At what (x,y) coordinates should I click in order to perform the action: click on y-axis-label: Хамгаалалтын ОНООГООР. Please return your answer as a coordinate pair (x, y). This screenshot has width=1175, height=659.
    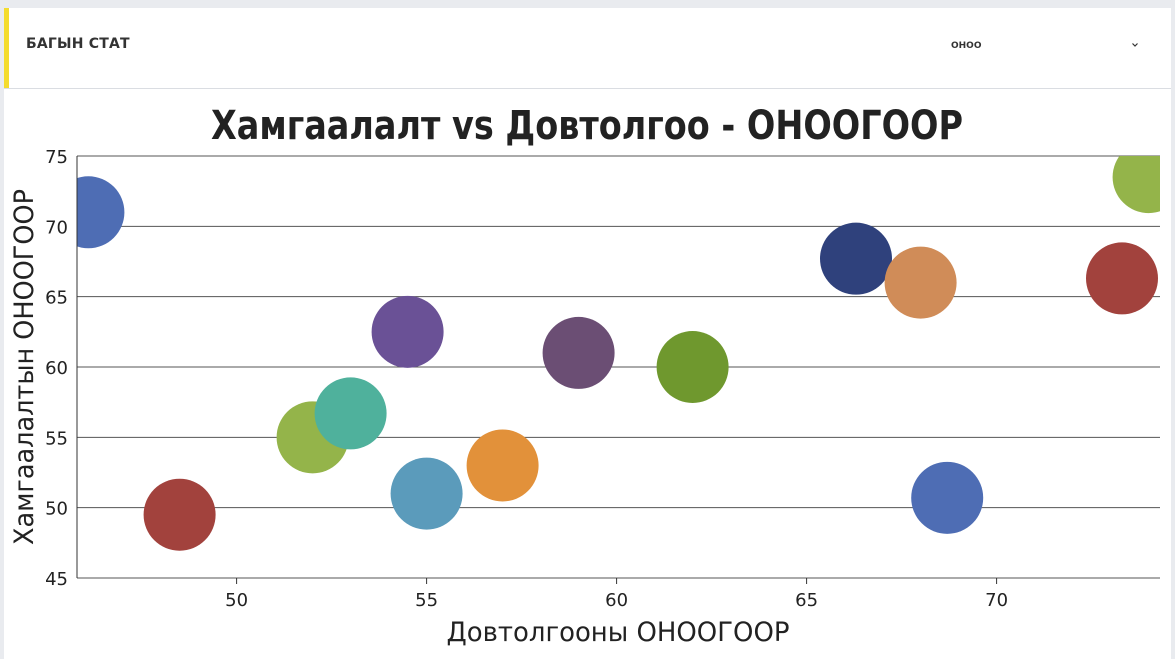
    Looking at the image, I should click on (24, 367).